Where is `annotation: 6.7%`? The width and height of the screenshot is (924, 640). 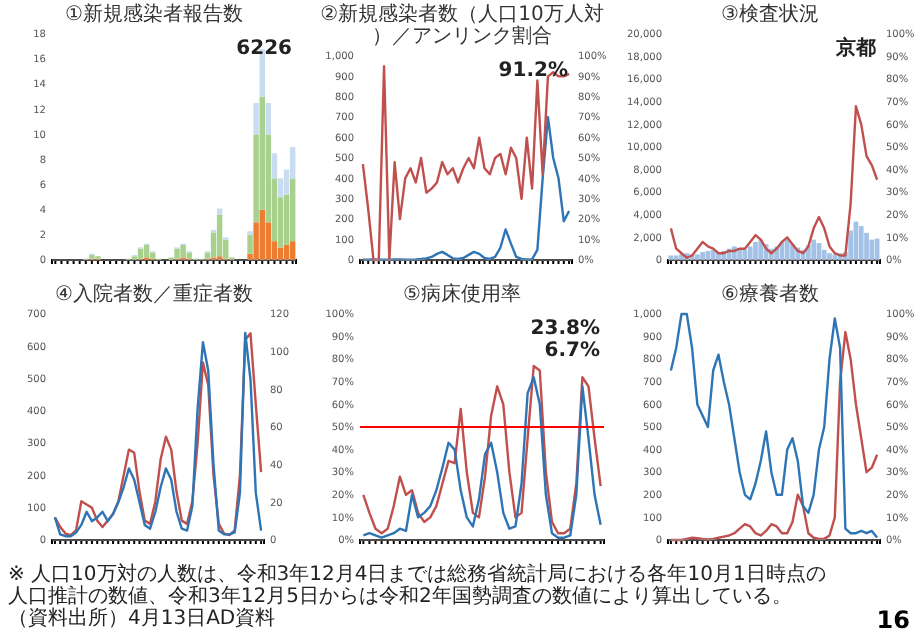 annotation: 6.7% is located at coordinates (572, 351).